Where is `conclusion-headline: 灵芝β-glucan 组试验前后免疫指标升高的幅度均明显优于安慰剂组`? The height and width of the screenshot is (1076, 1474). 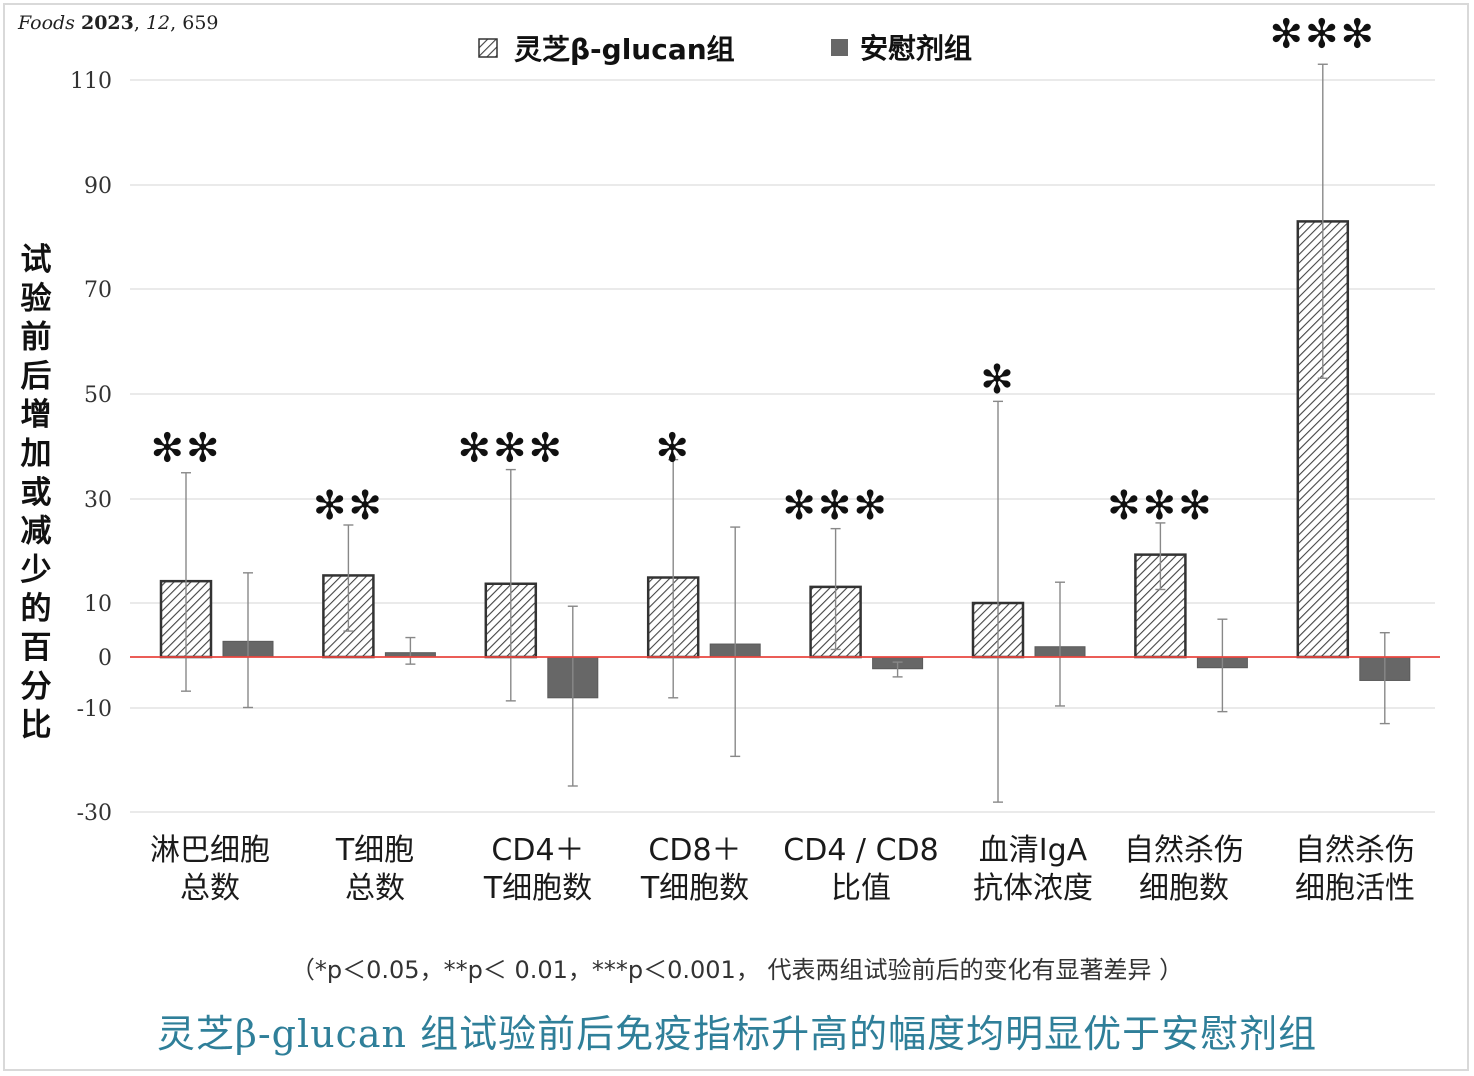 conclusion-headline: 灵芝β-glucan 组试验前后免疫指标升高的幅度均明显优于安慰剂组 is located at coordinates (737, 1034).